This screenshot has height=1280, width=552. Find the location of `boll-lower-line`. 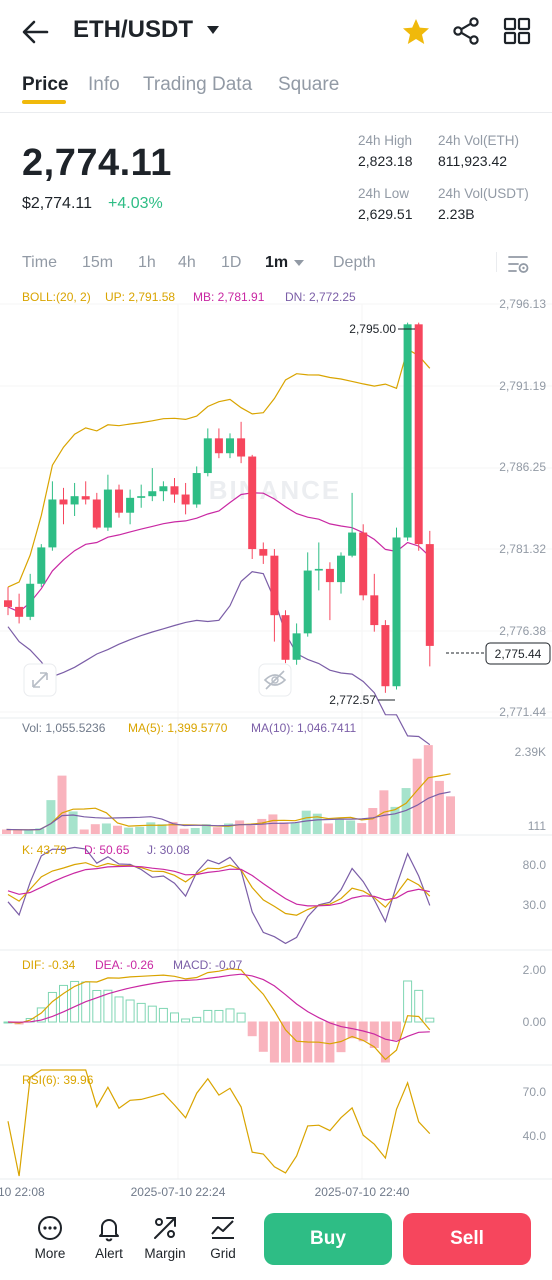

boll-lower-line is located at coordinates (219, 658).